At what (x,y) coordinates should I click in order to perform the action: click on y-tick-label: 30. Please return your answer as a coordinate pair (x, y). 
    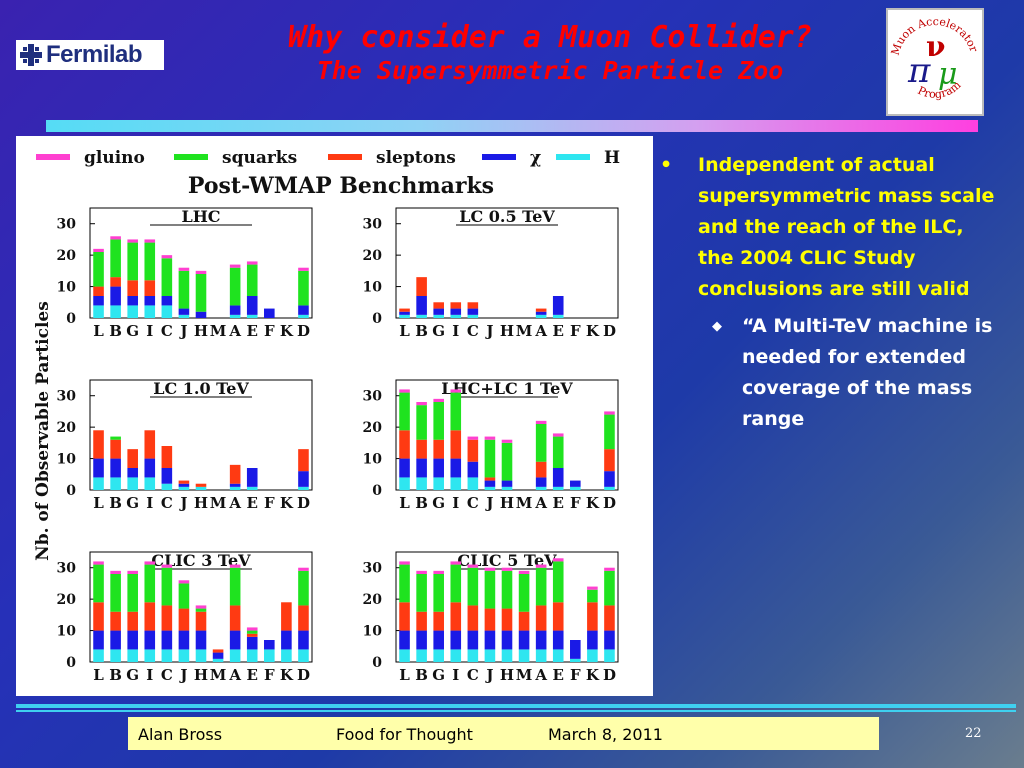
    Looking at the image, I should click on (67, 225).